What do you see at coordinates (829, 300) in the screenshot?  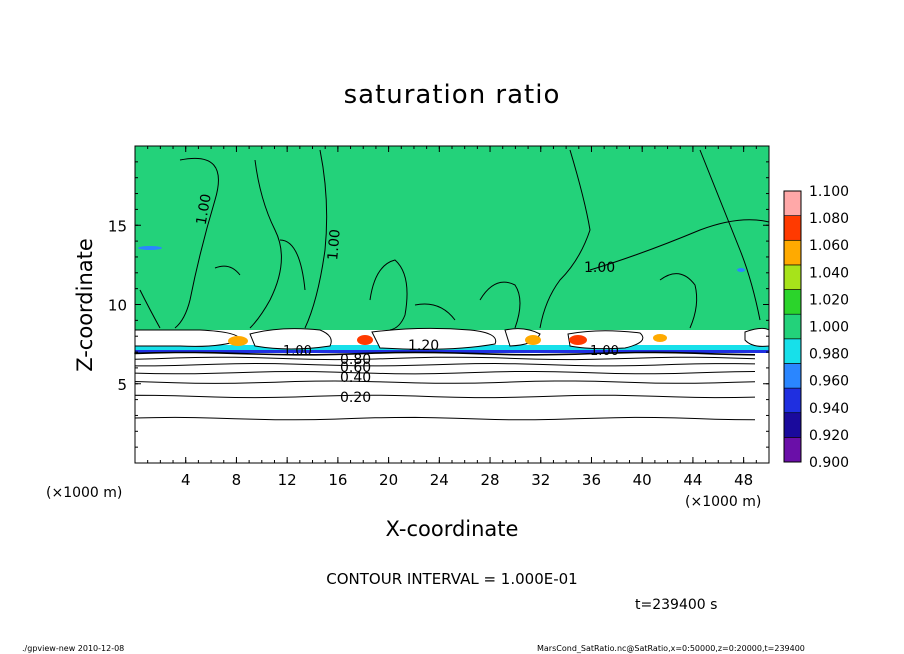 I see `colorbar-label: 1.020` at bounding box center [829, 300].